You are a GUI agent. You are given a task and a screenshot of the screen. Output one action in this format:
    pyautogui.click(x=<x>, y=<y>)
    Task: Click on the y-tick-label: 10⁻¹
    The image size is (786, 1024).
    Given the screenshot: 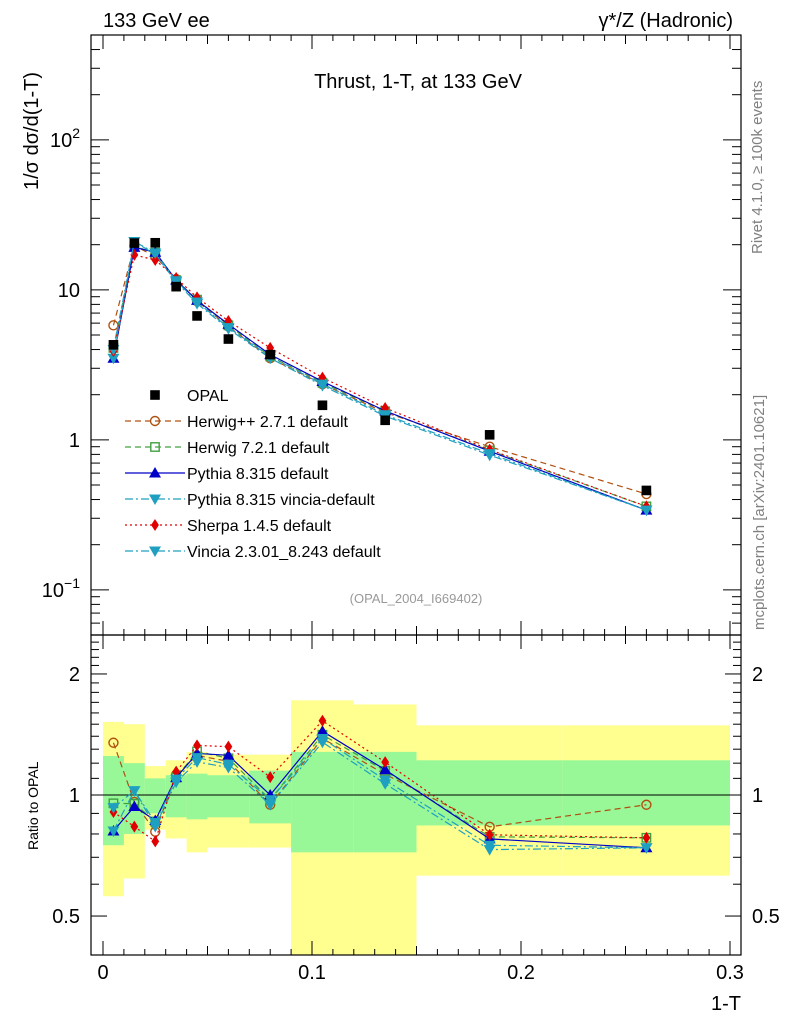 What is the action you would take?
    pyautogui.click(x=61, y=588)
    